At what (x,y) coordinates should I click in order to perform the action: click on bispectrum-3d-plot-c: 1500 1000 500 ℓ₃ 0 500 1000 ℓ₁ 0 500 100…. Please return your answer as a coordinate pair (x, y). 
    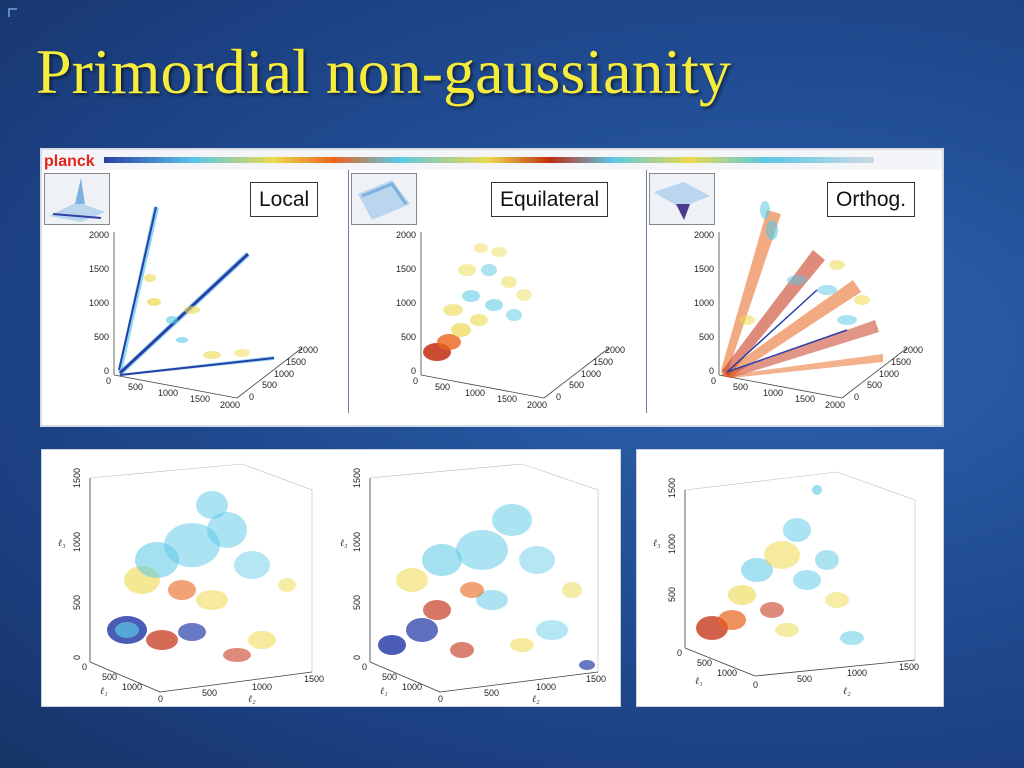
    Looking at the image, I should click on (786, 584).